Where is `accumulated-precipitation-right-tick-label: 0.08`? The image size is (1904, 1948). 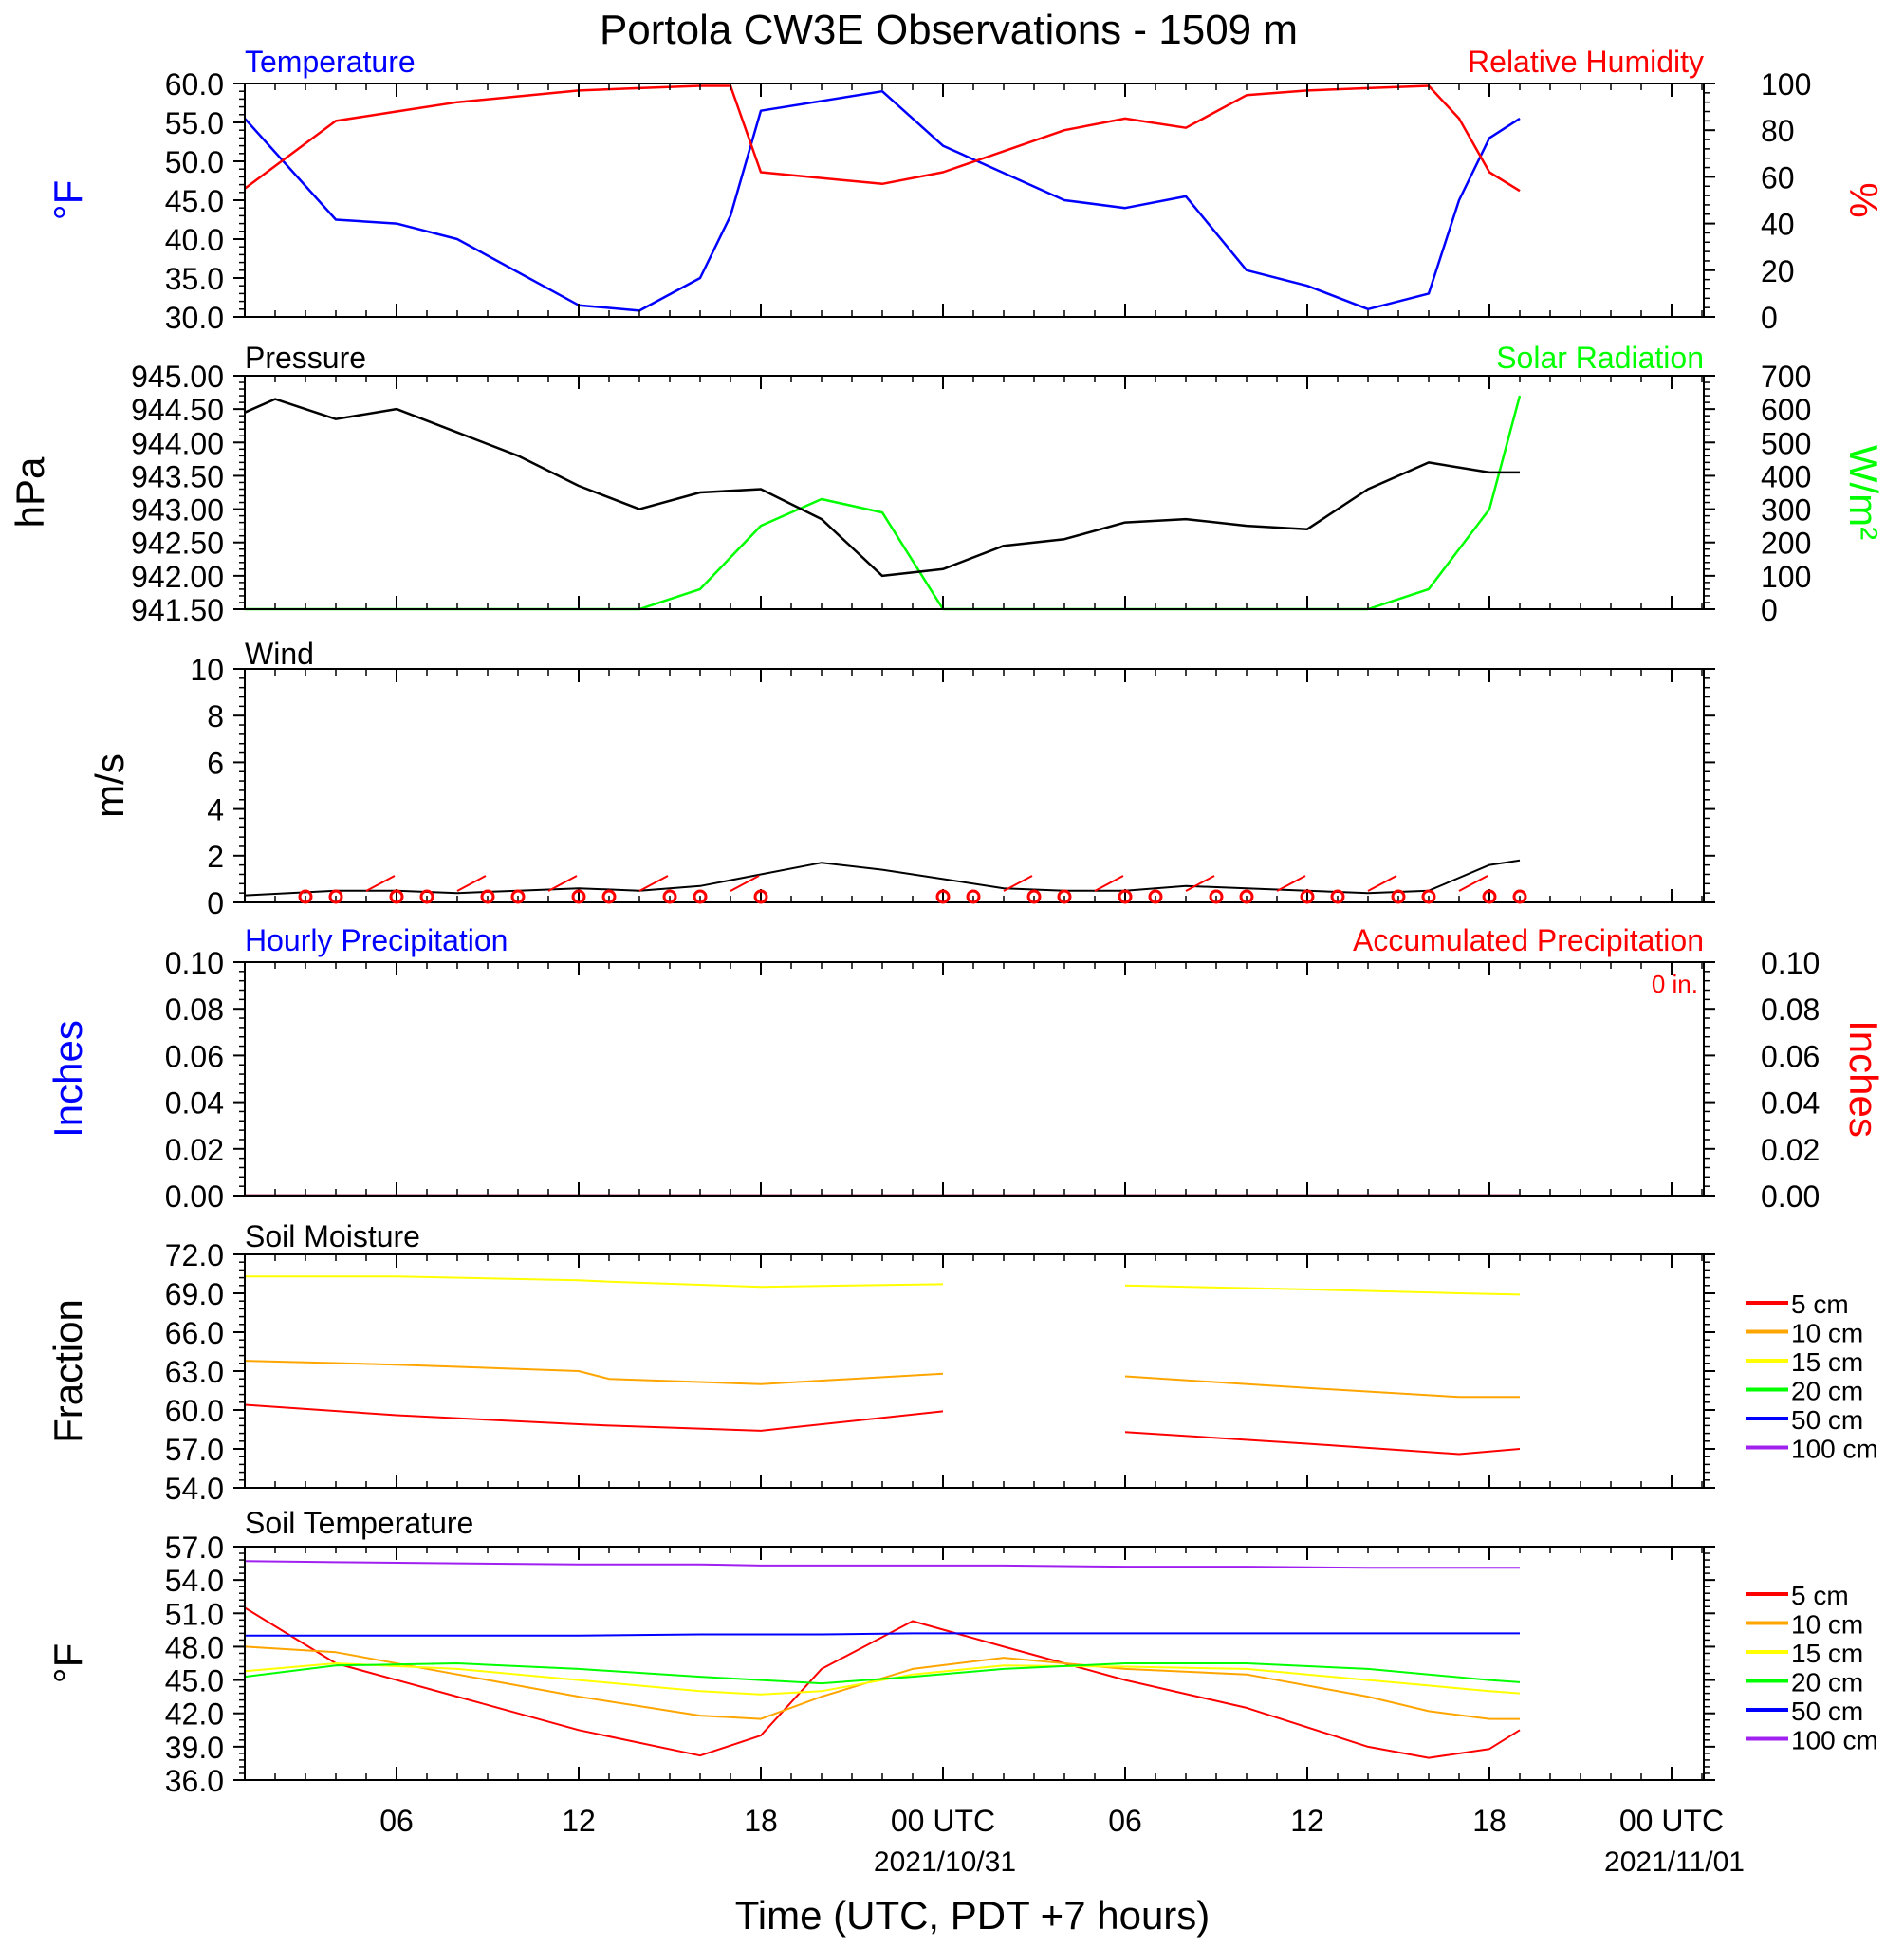
accumulated-precipitation-right-tick-label: 0.08 is located at coordinates (1790, 1010).